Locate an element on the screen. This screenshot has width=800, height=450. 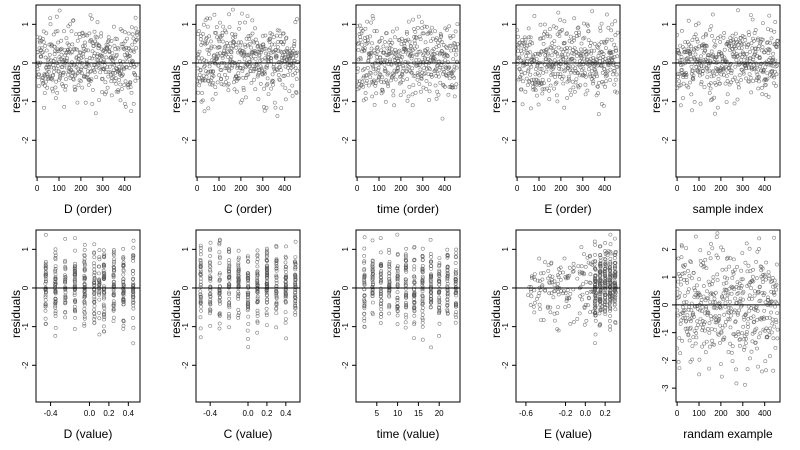
plot-frame is located at coordinates (568, 91).